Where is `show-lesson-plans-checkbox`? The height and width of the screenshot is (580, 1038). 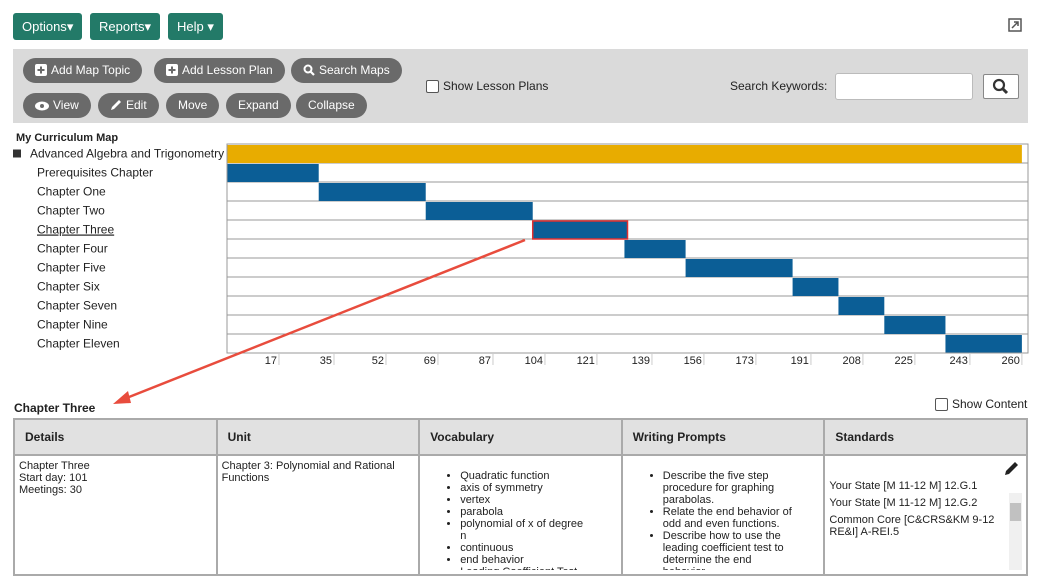 show-lesson-plans-checkbox is located at coordinates (432, 86).